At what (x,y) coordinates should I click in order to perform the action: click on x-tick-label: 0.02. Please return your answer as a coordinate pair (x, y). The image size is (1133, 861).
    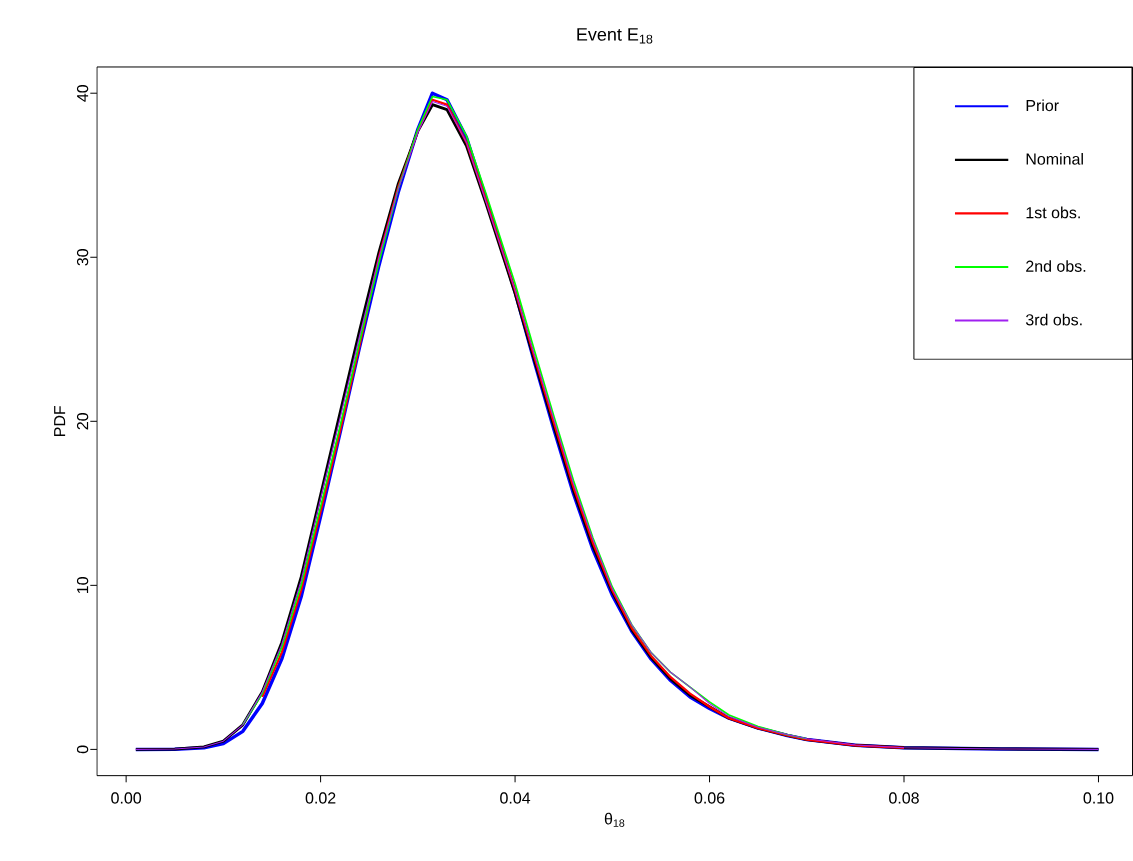
    Looking at the image, I should click on (320, 798).